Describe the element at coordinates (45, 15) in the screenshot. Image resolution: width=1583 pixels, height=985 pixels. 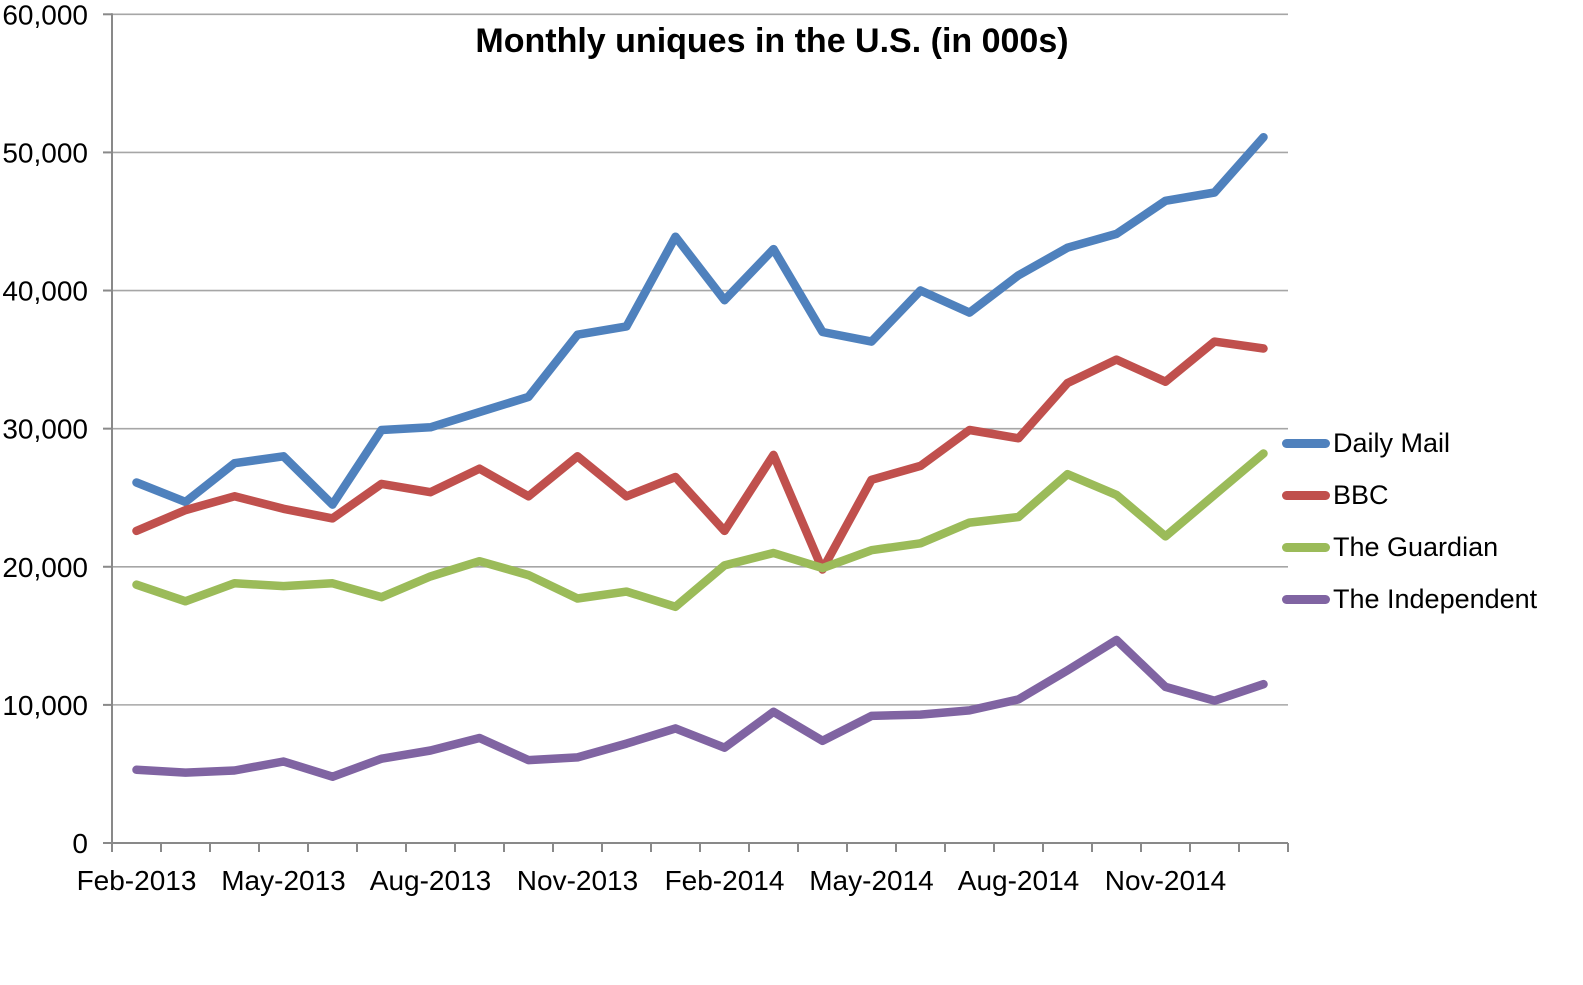
I see `y-axis-label: 60,000` at that location.